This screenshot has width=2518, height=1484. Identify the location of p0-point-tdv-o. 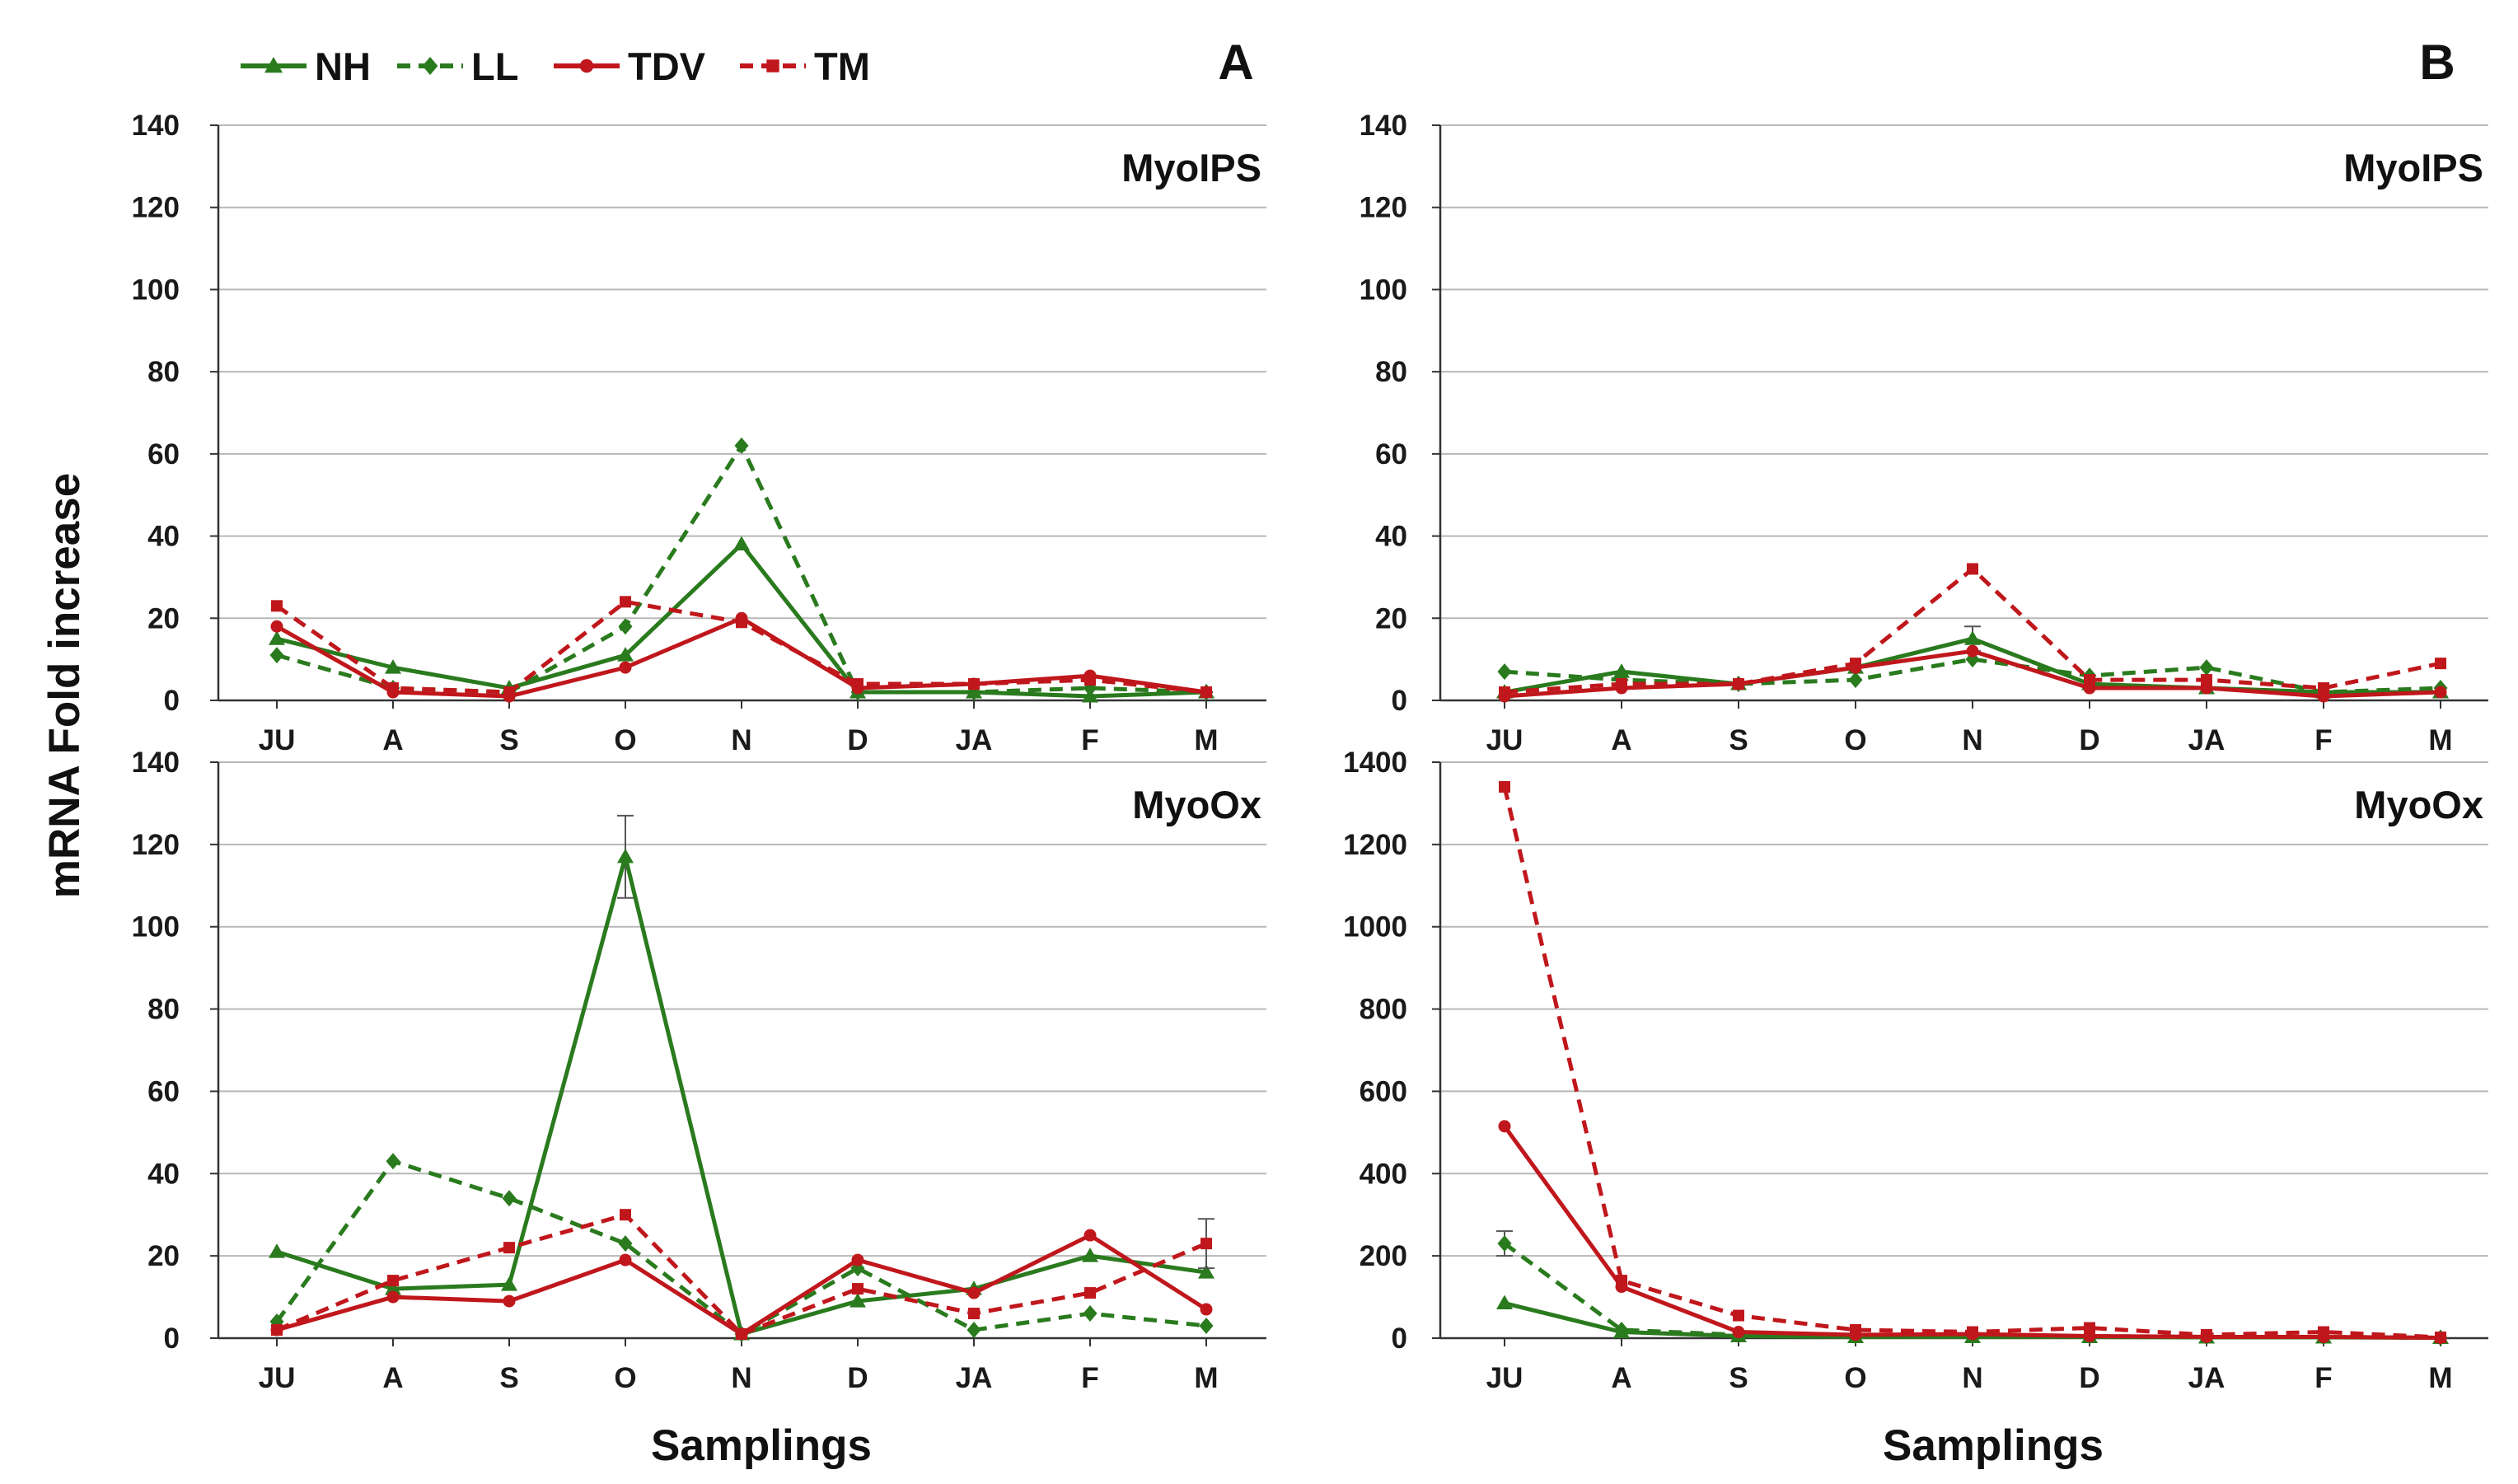
(625, 667).